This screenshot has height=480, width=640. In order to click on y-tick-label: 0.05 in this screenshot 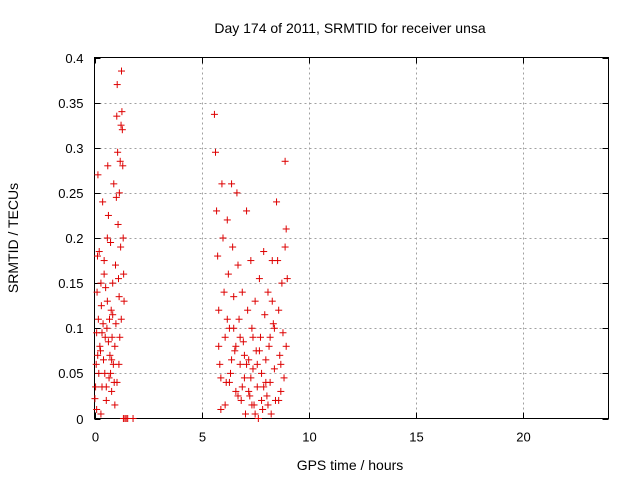, I will do `click(70, 373)`.